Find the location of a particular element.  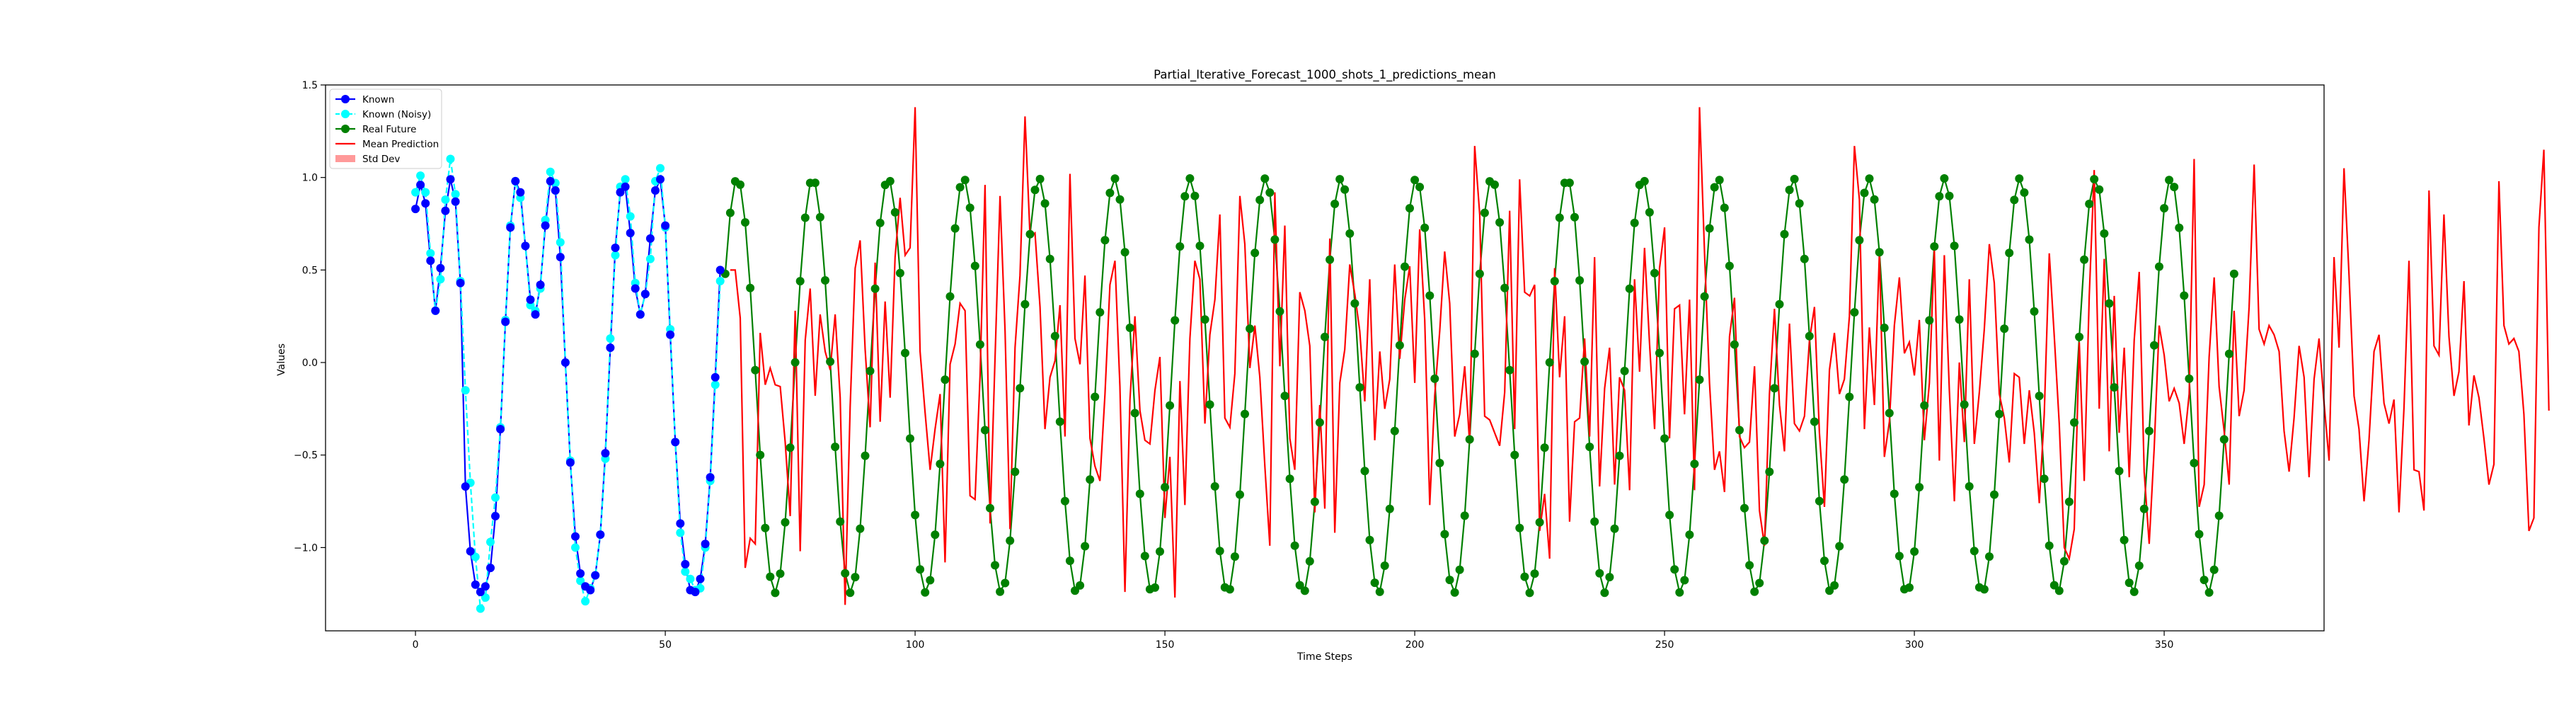

x-tick-label: 350 is located at coordinates (2165, 645).